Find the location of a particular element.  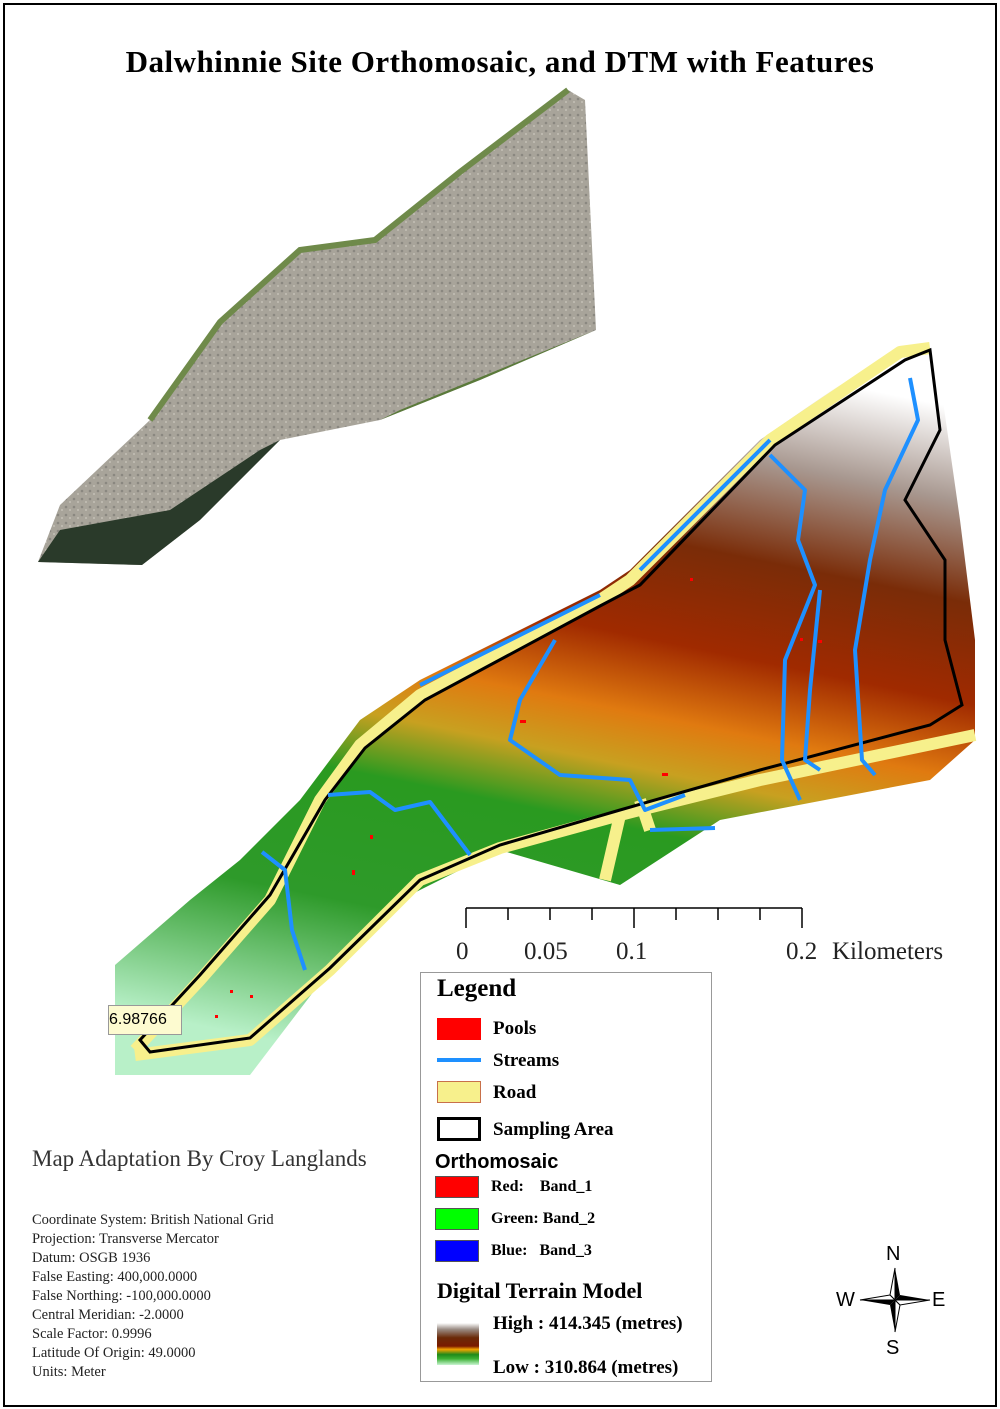

green-band-swatch is located at coordinates (457, 1219).